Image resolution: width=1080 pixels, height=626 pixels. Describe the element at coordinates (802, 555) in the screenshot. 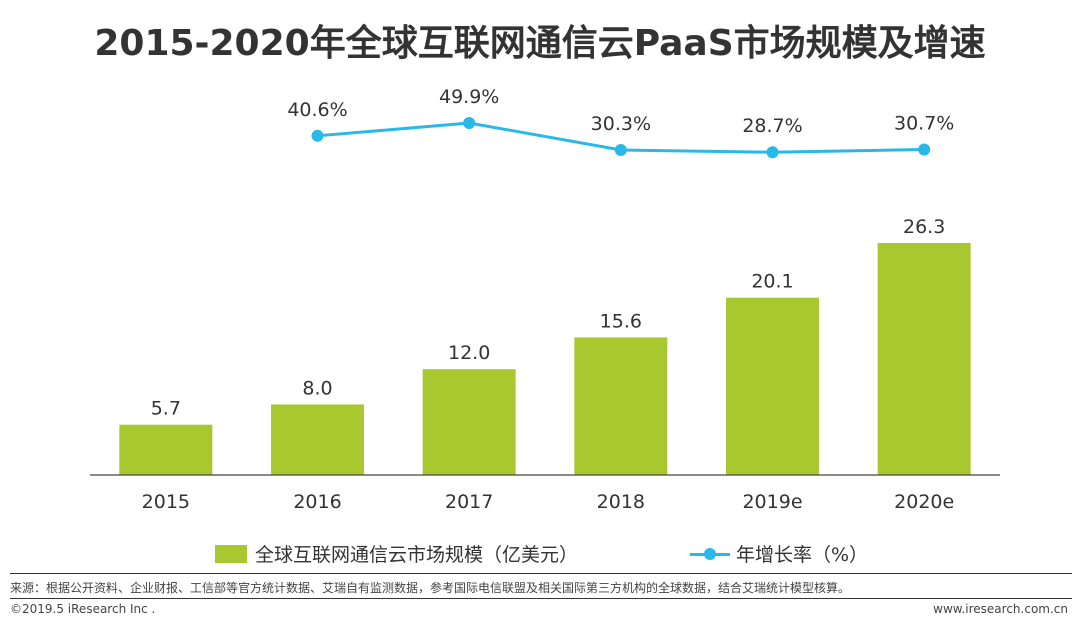

I see `legend-line-label: 年增长率（%）` at that location.